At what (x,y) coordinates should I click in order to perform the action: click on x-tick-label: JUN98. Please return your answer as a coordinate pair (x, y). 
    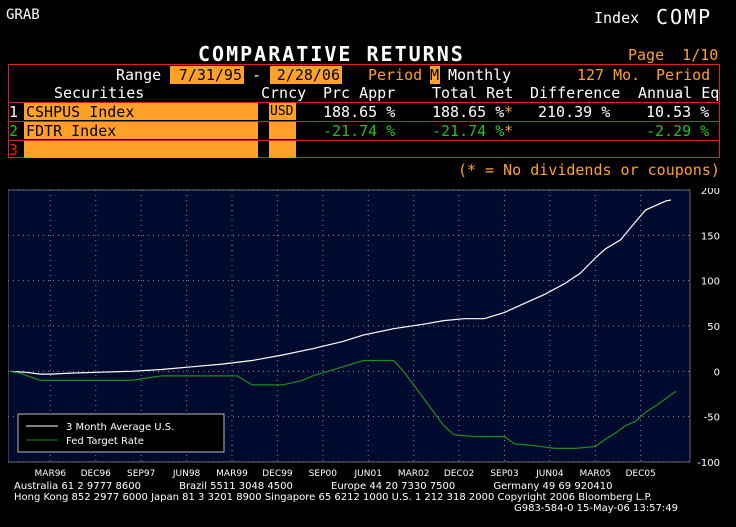
    Looking at the image, I should click on (186, 474).